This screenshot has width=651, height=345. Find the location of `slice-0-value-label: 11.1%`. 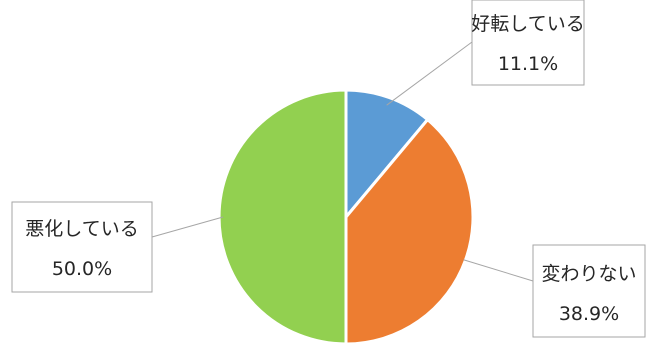

slice-0-value-label: 11.1% is located at coordinates (528, 64).